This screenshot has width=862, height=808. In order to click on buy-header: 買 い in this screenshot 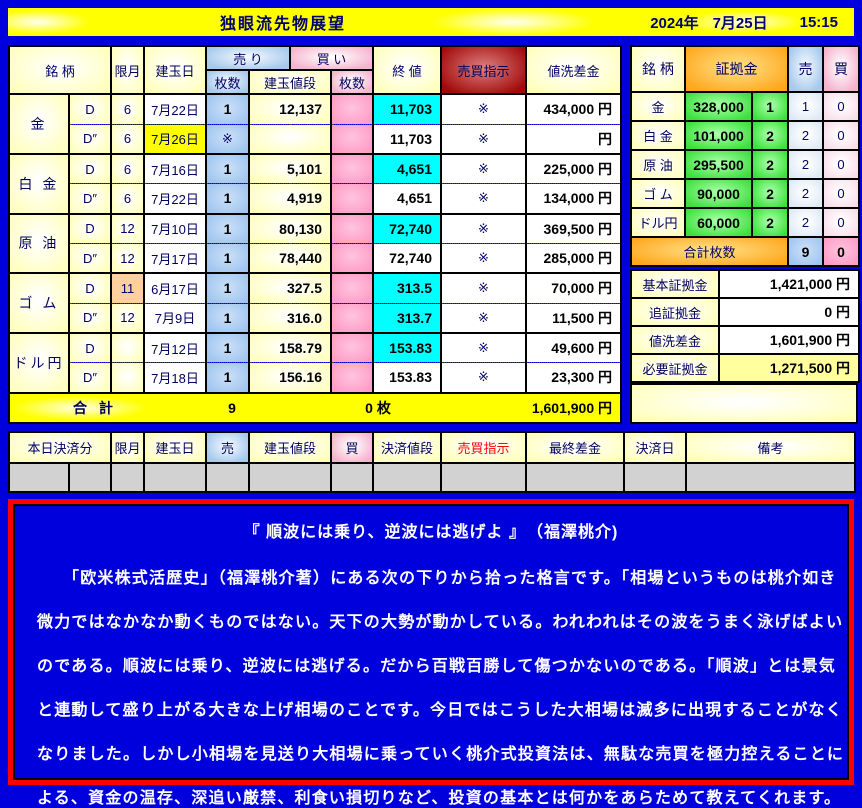, I will do `click(331, 58)`.